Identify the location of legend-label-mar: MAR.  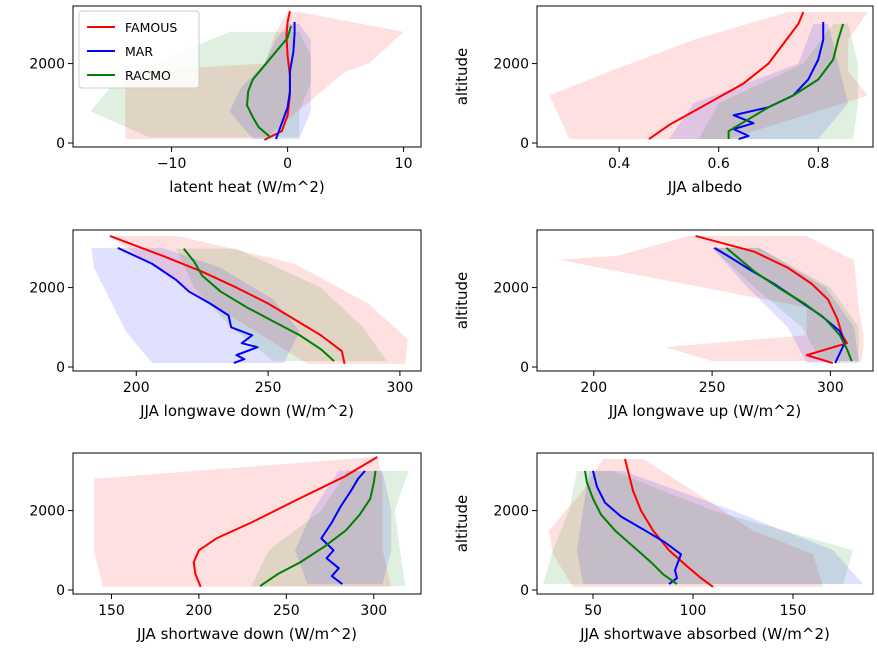
(139, 51).